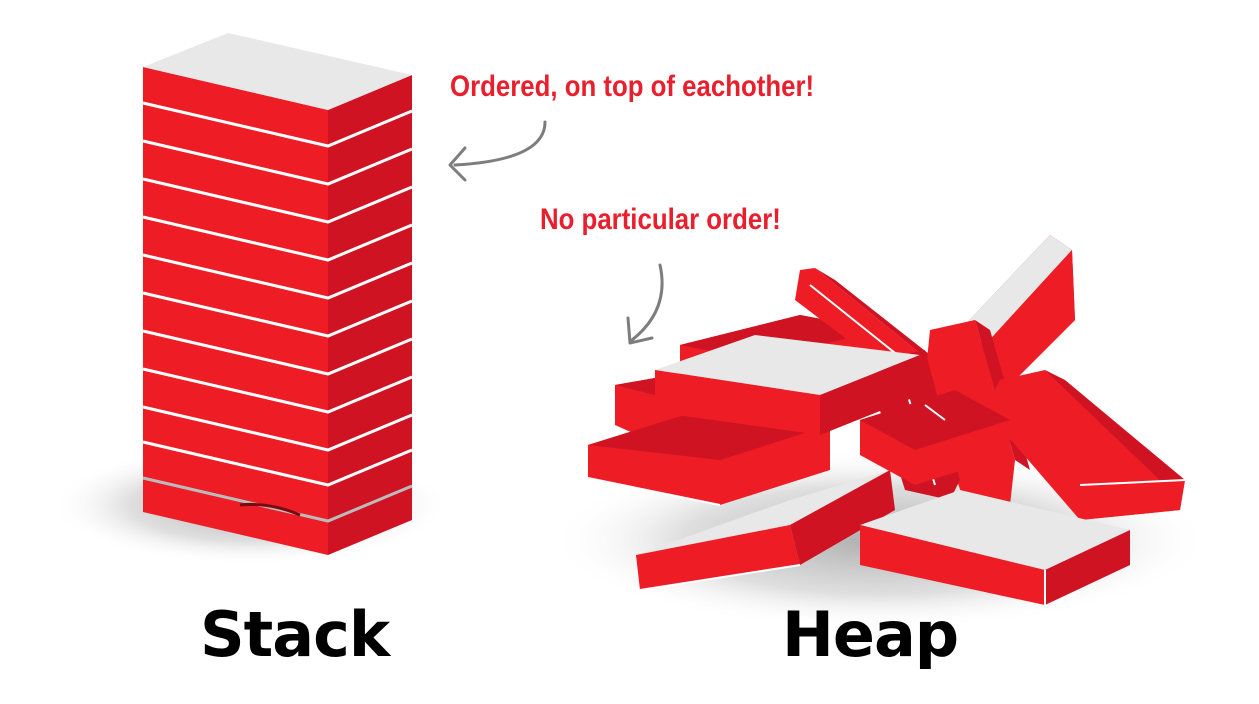  What do you see at coordinates (277, 499) in the screenshot?
I see `stack-bottom-divider` at bounding box center [277, 499].